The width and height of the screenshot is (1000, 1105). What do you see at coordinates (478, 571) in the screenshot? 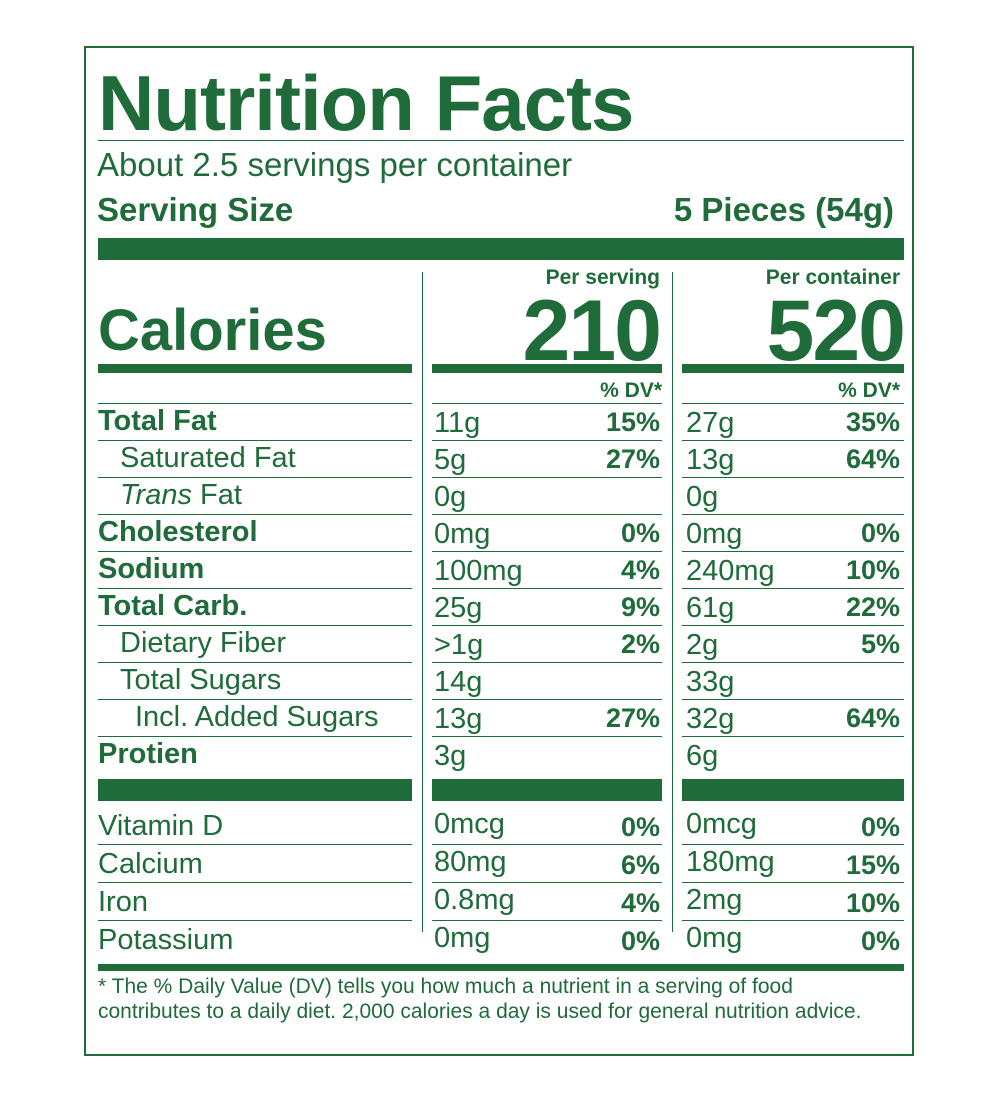
I see `serving-amount: 100mg` at bounding box center [478, 571].